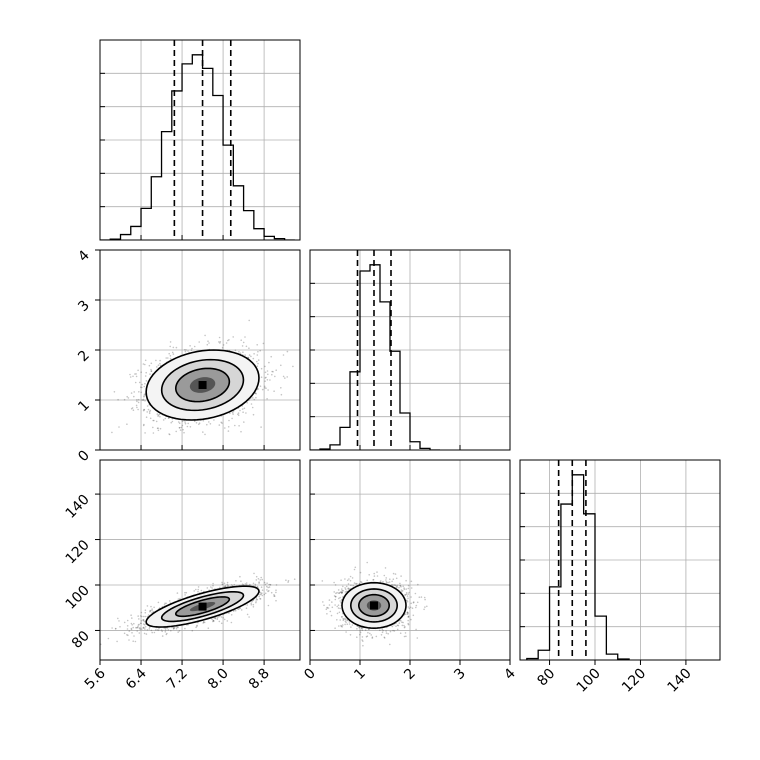 Image resolution: width=760 pixels, height=760 pixels. Describe the element at coordinates (84, 357) in the screenshot. I see `y-tick-label: 2` at that location.